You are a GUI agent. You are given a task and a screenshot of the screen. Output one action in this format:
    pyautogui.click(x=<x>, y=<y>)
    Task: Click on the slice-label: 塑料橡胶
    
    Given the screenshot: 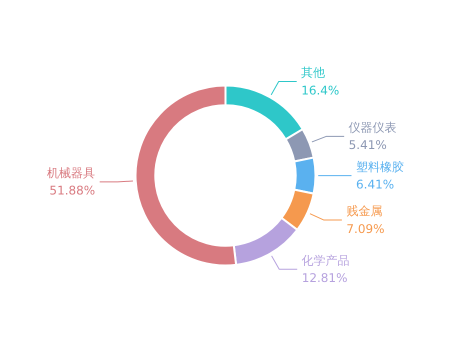 What is the action you would take?
    pyautogui.click(x=380, y=167)
    